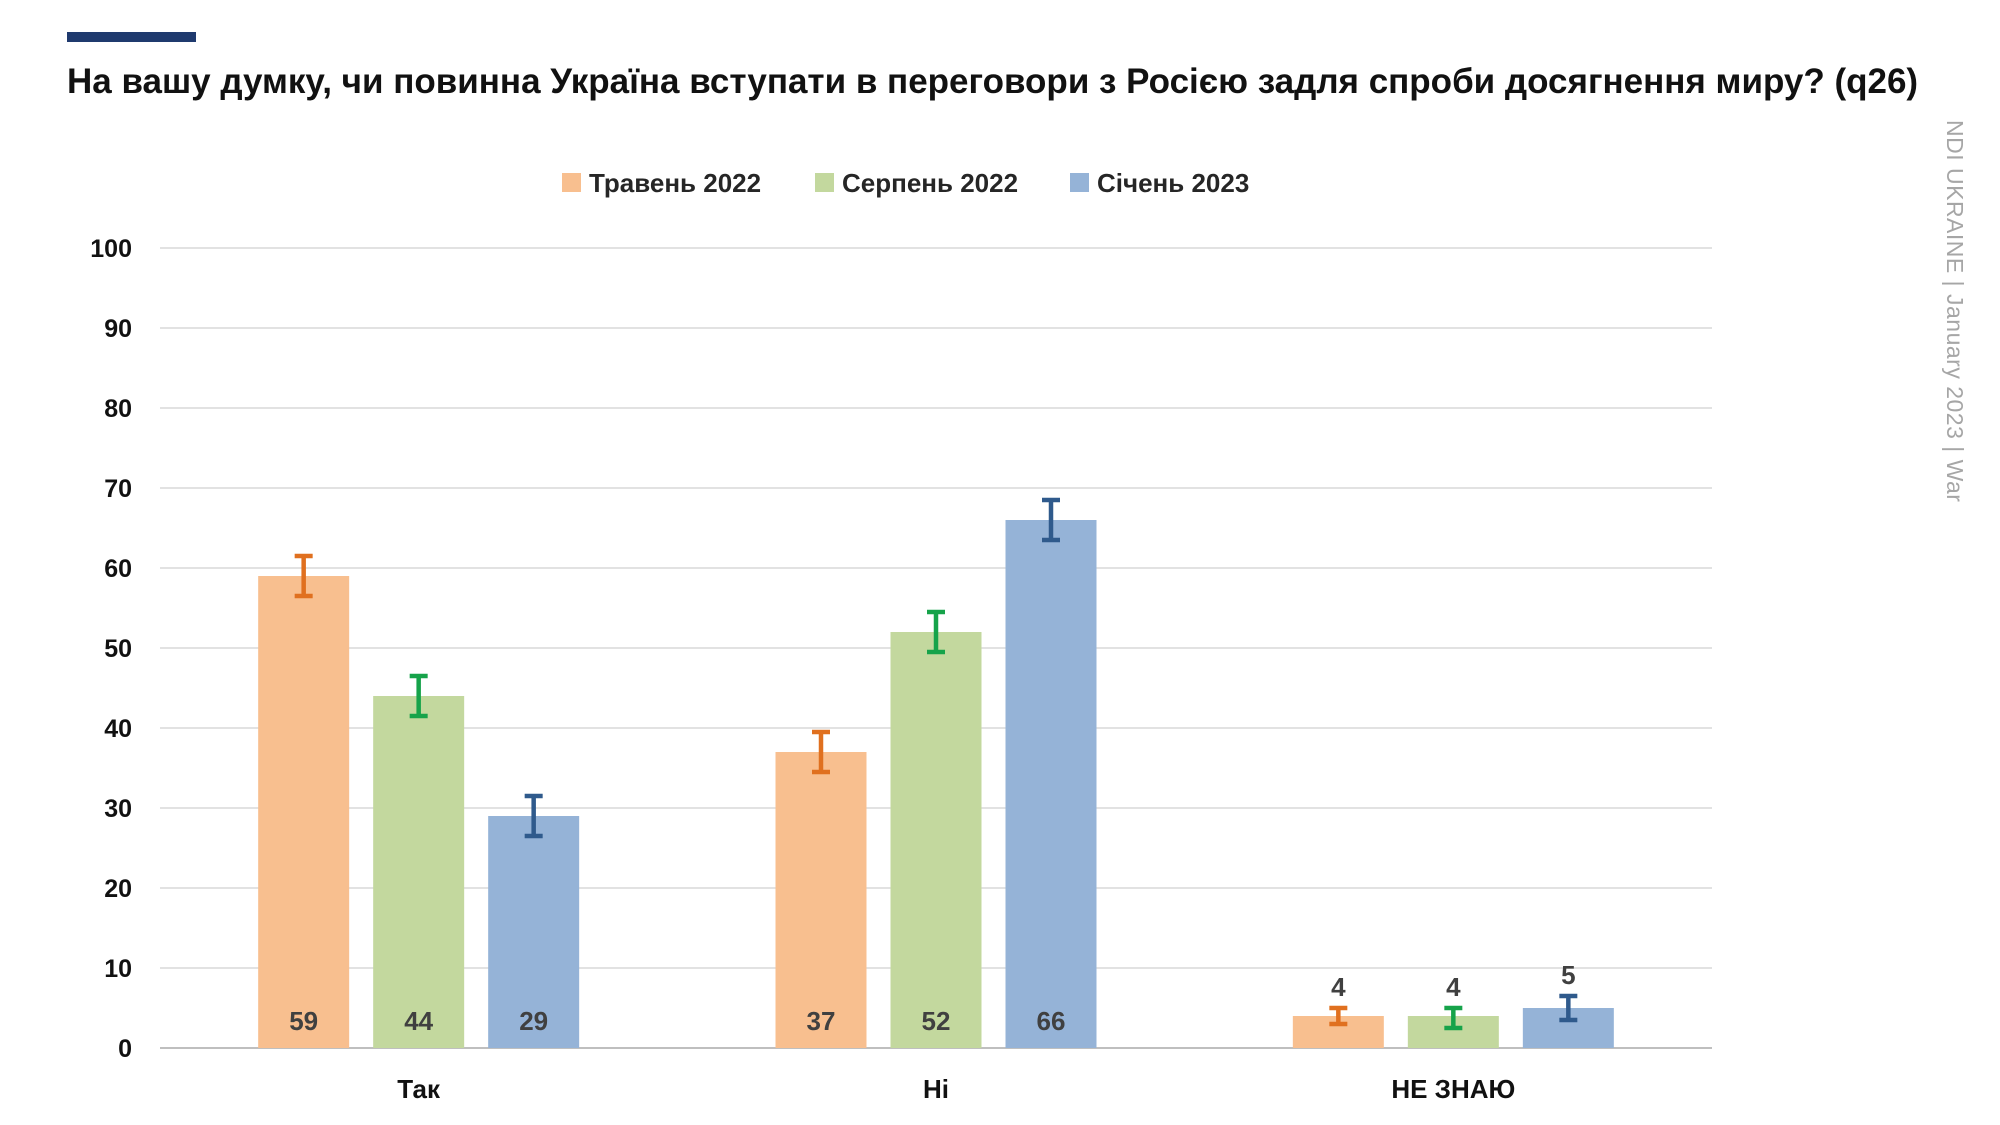 This screenshot has height=1125, width=2000. Describe the element at coordinates (956, 1089) in the screenshot. I see `category-labels-layer: Так Ні НЕ ЗНАЮ` at that location.